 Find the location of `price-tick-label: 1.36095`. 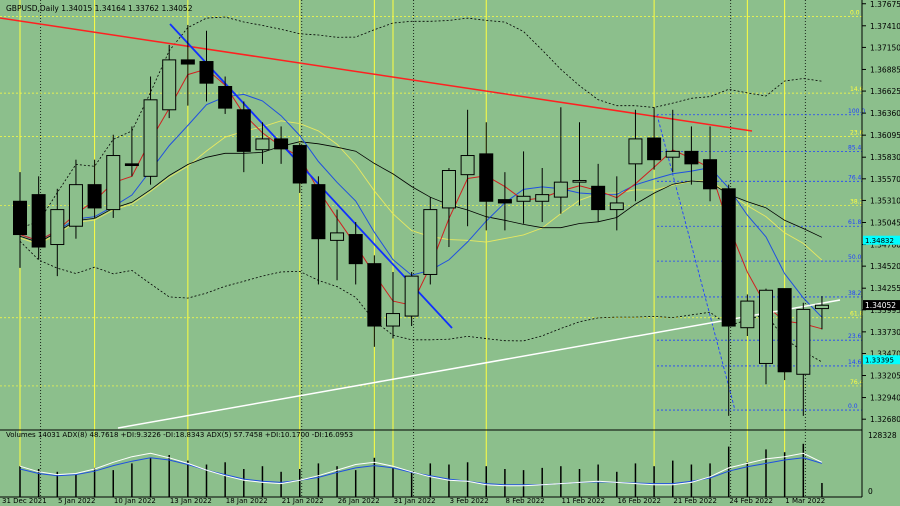

price-tick-label: 1.36095 is located at coordinates (885, 135).